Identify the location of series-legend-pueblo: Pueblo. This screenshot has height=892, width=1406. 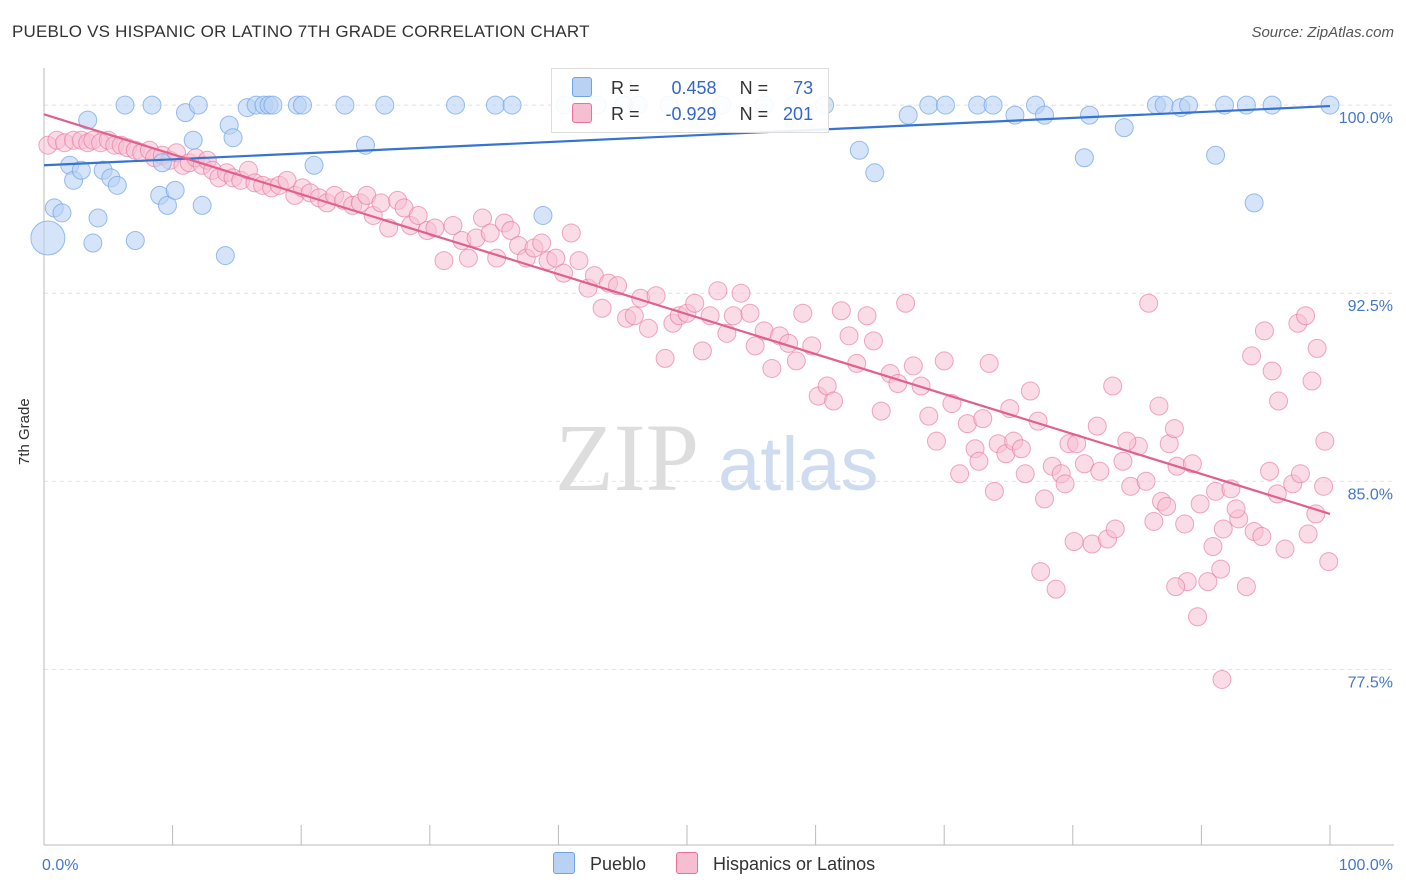
(599, 863).